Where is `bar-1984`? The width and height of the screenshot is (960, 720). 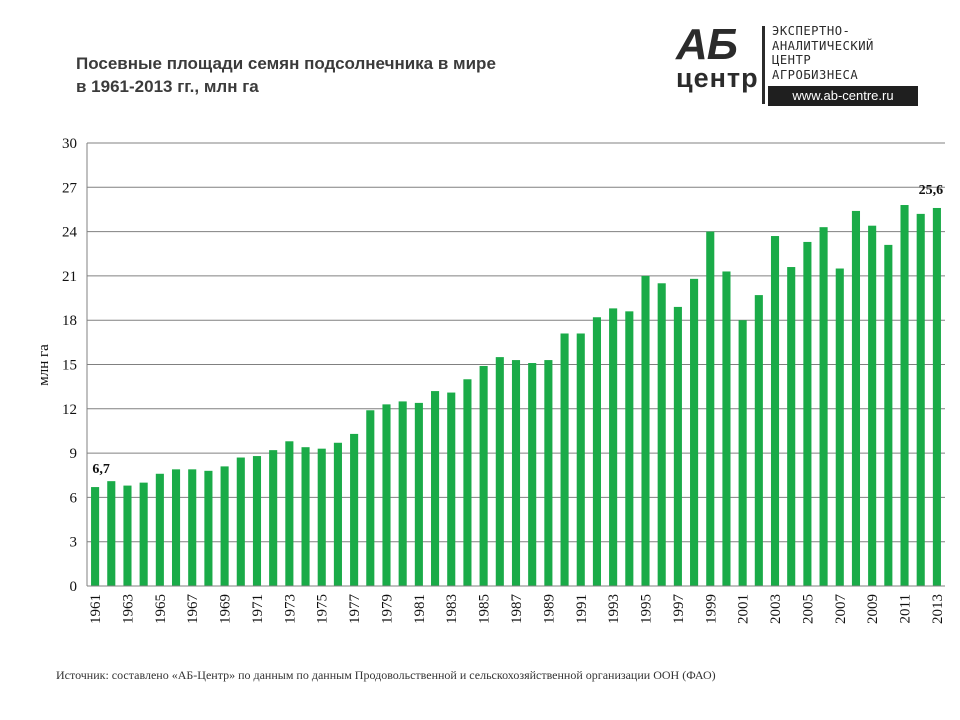
bar-1984 is located at coordinates (467, 482).